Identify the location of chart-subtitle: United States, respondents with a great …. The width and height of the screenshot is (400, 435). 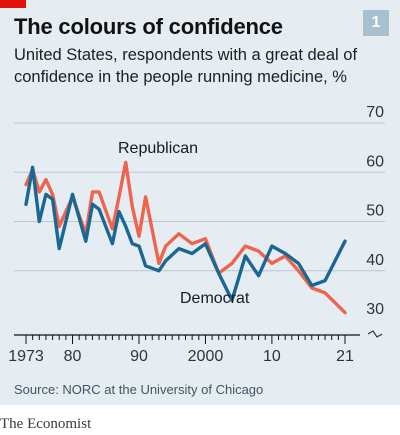
(186, 66).